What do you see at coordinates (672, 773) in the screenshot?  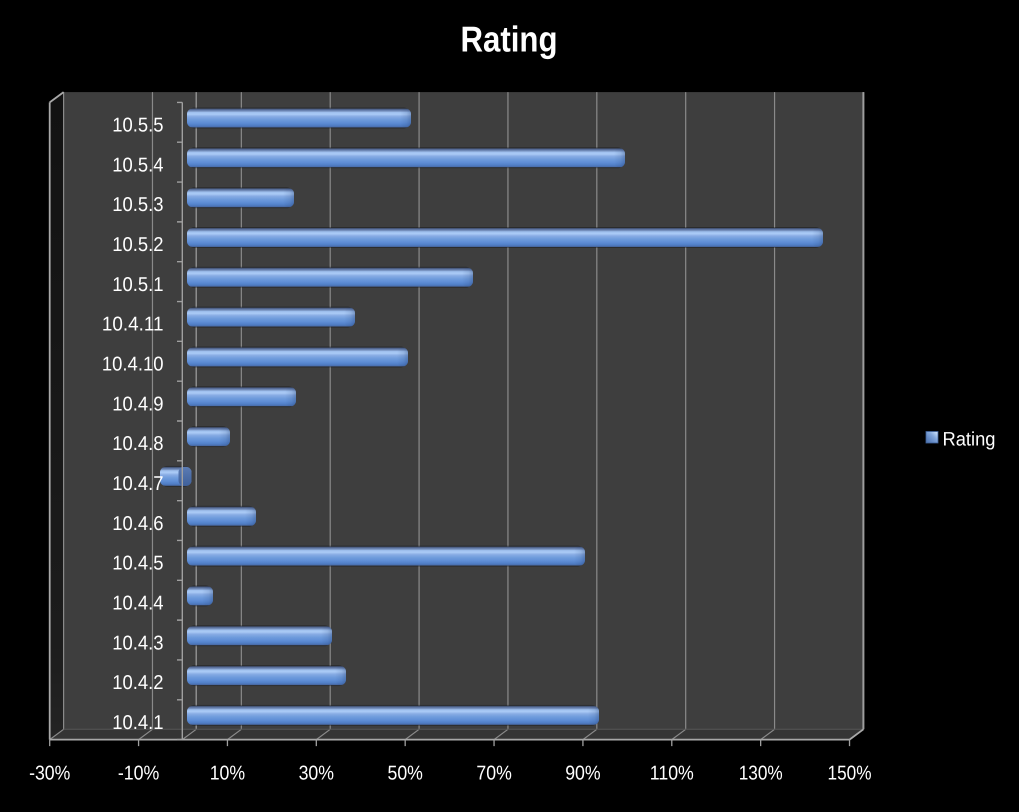 I see `svg-text: 110%` at bounding box center [672, 773].